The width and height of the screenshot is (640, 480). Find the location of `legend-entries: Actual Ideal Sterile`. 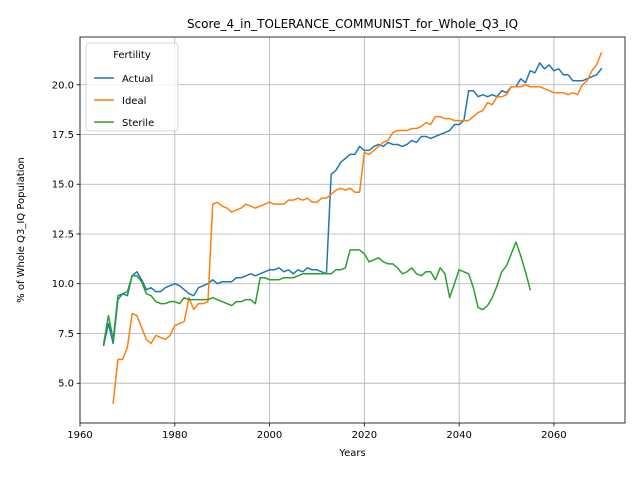

legend-entries: Actual Ideal Sterile is located at coordinates (124, 101).